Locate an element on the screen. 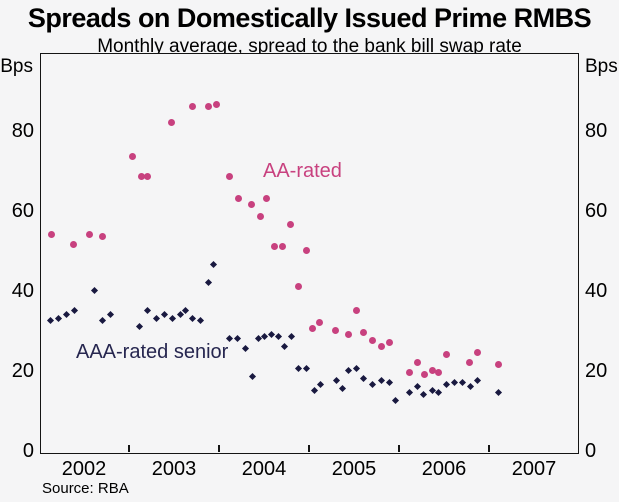 The width and height of the screenshot is (619, 502). x-tick-2006 is located at coordinates (399, 448).